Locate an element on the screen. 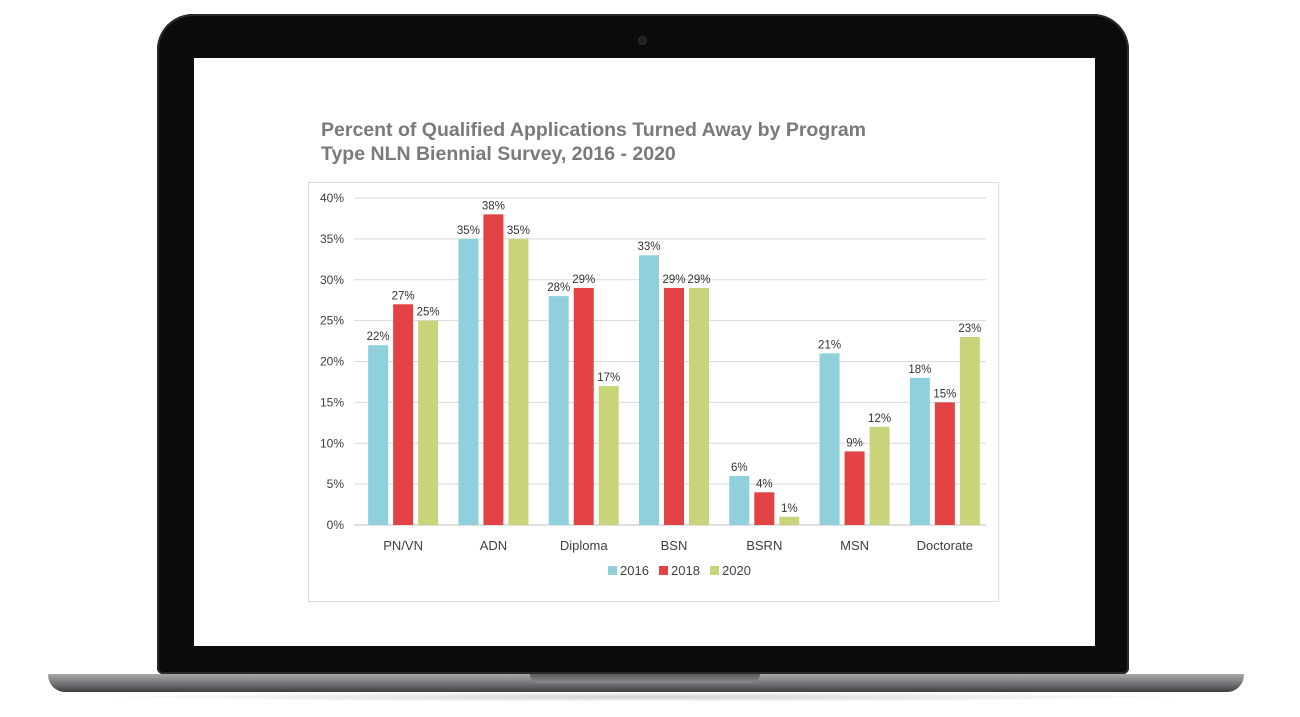 The image size is (1300, 717). data-label: 21% is located at coordinates (829, 345).